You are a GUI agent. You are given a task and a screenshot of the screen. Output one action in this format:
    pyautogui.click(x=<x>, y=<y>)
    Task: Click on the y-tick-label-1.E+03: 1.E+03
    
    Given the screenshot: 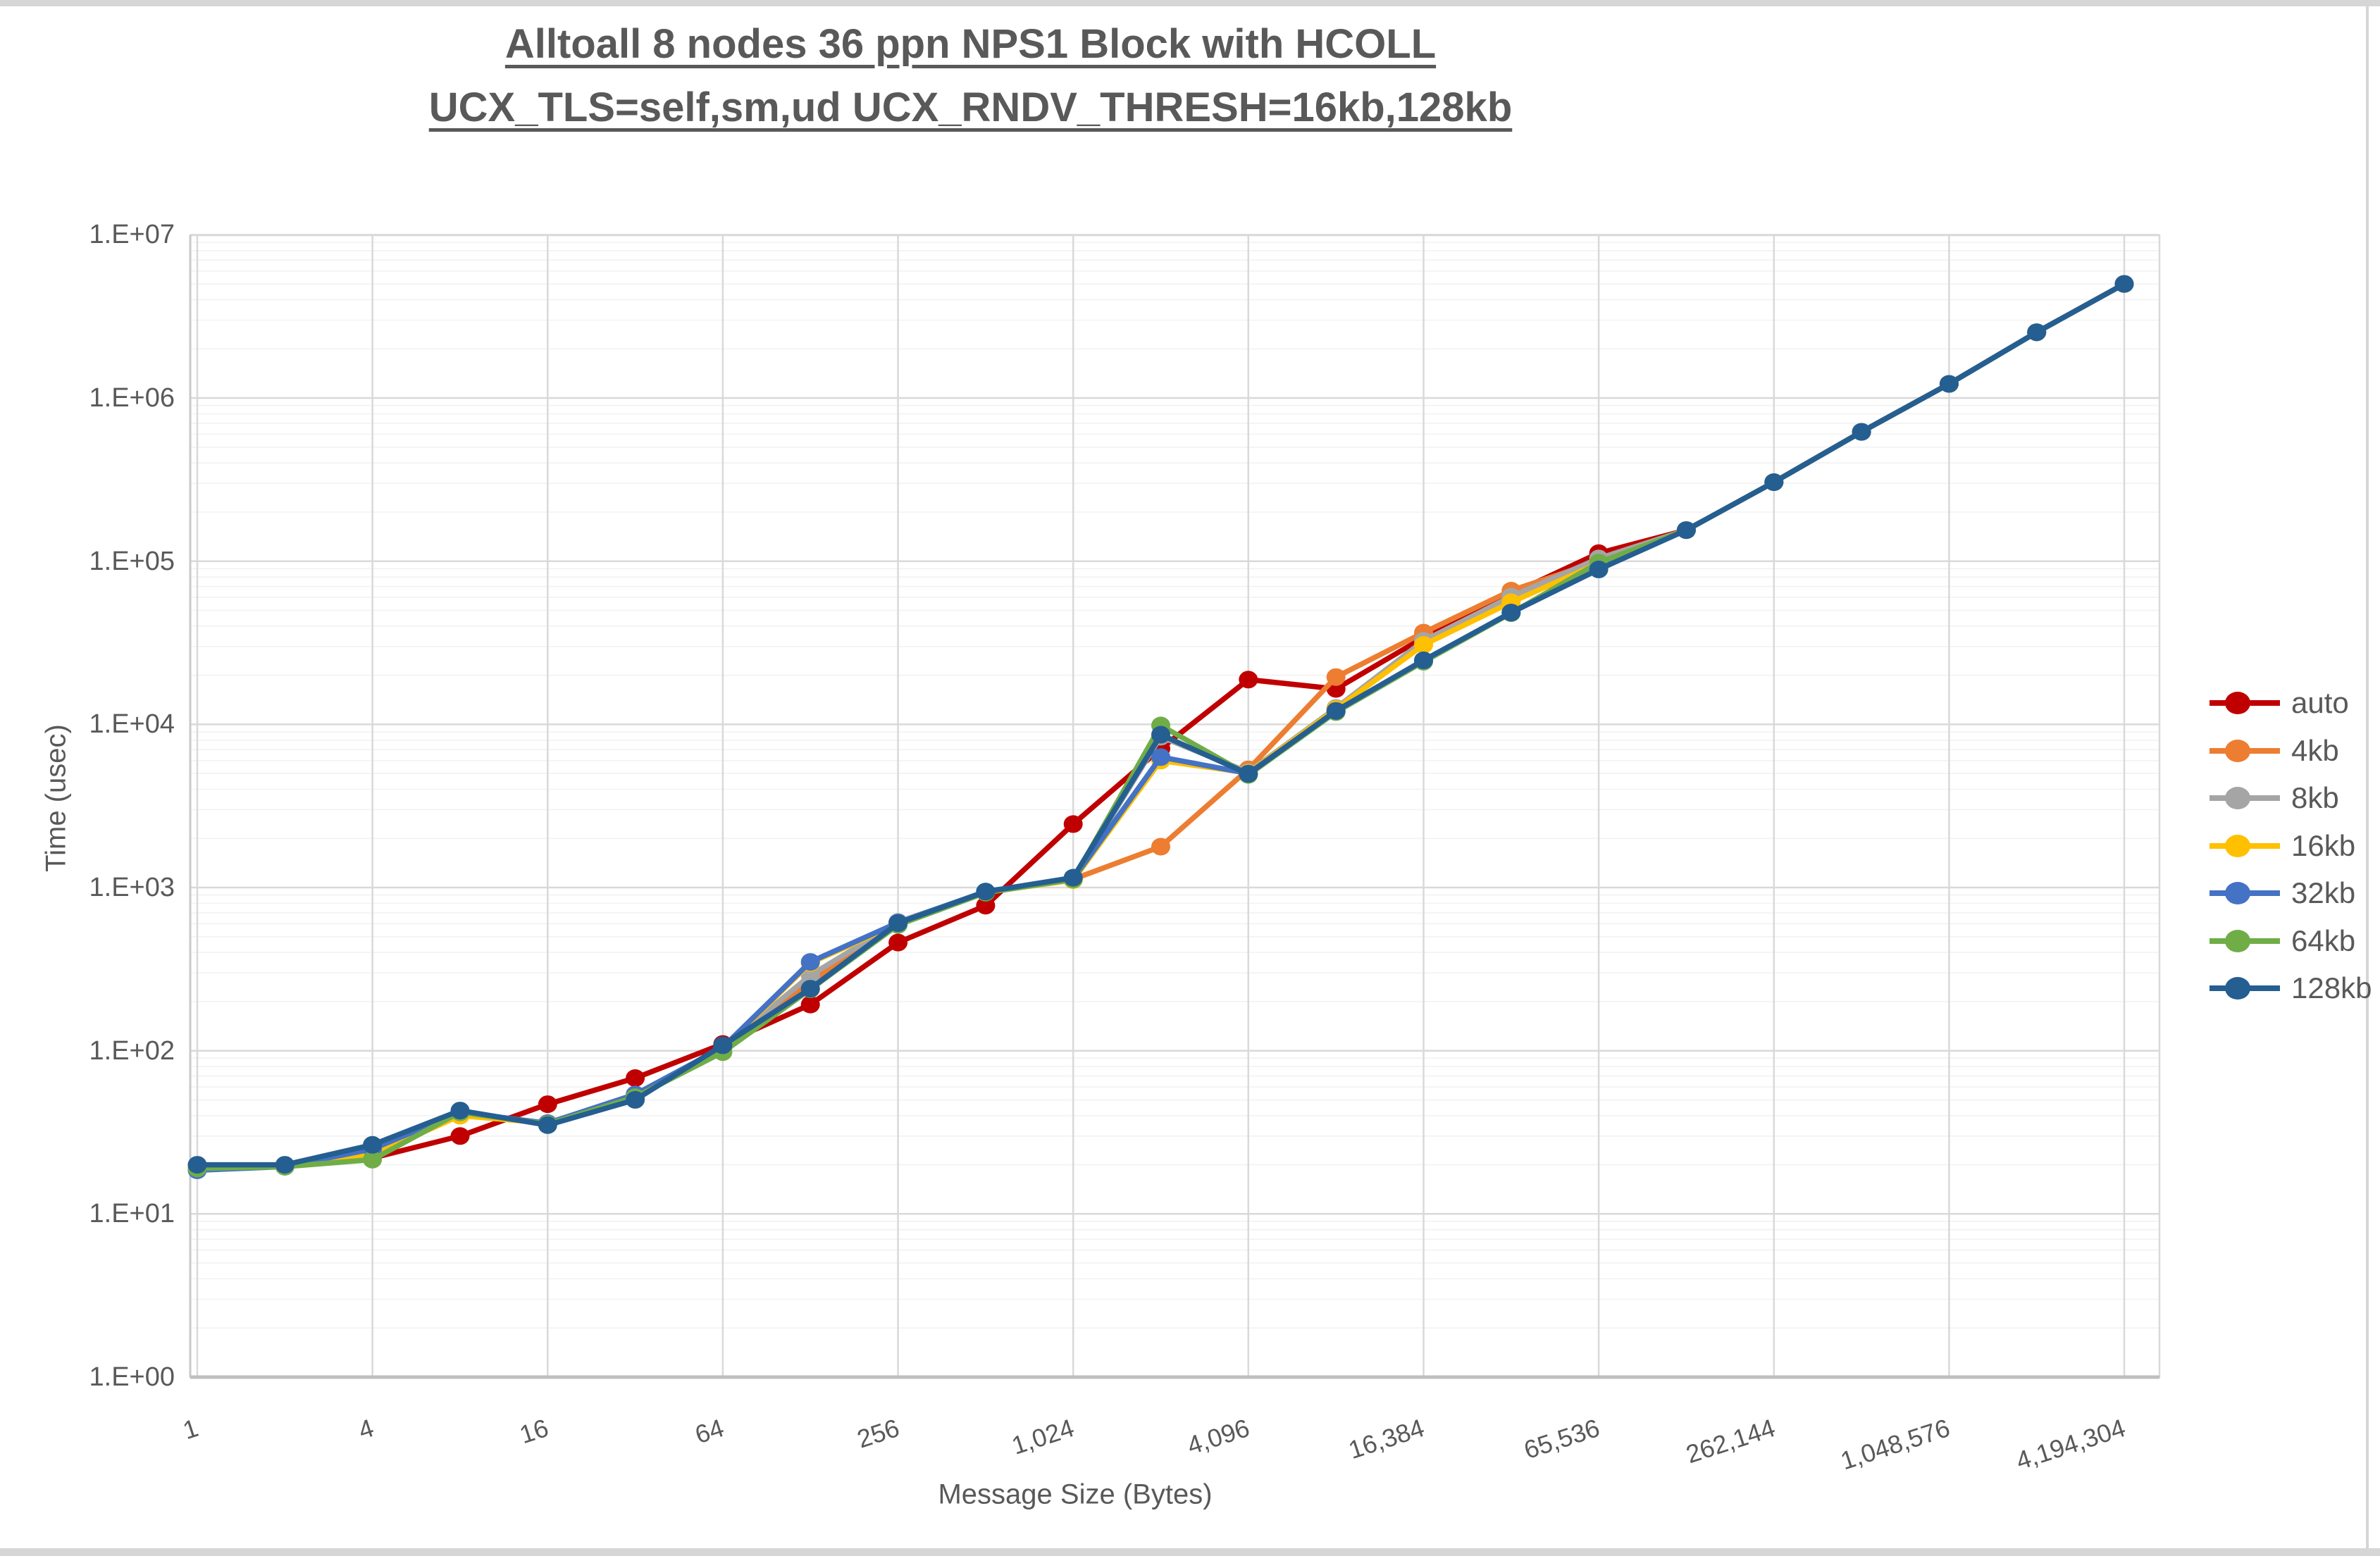 What is the action you would take?
    pyautogui.click(x=132, y=887)
    